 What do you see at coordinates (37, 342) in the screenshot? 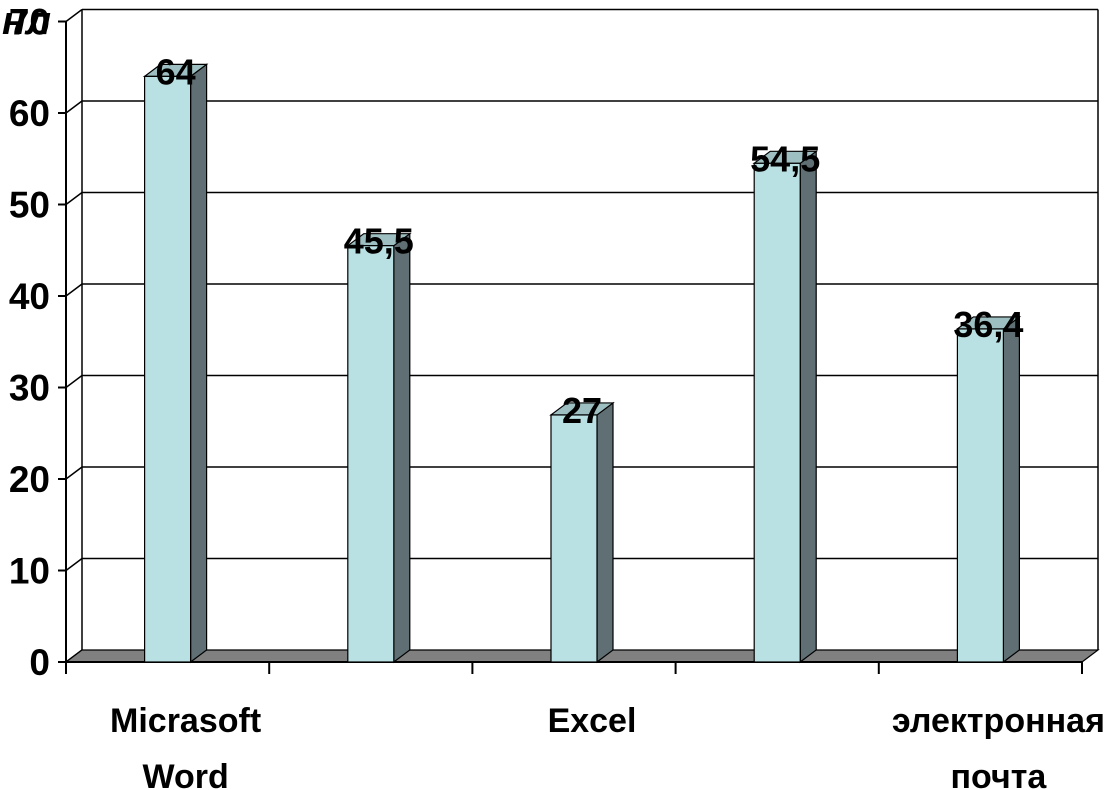
I see `y-axis-ticks: 0 10 20 30 40 50 60 70` at bounding box center [37, 342].